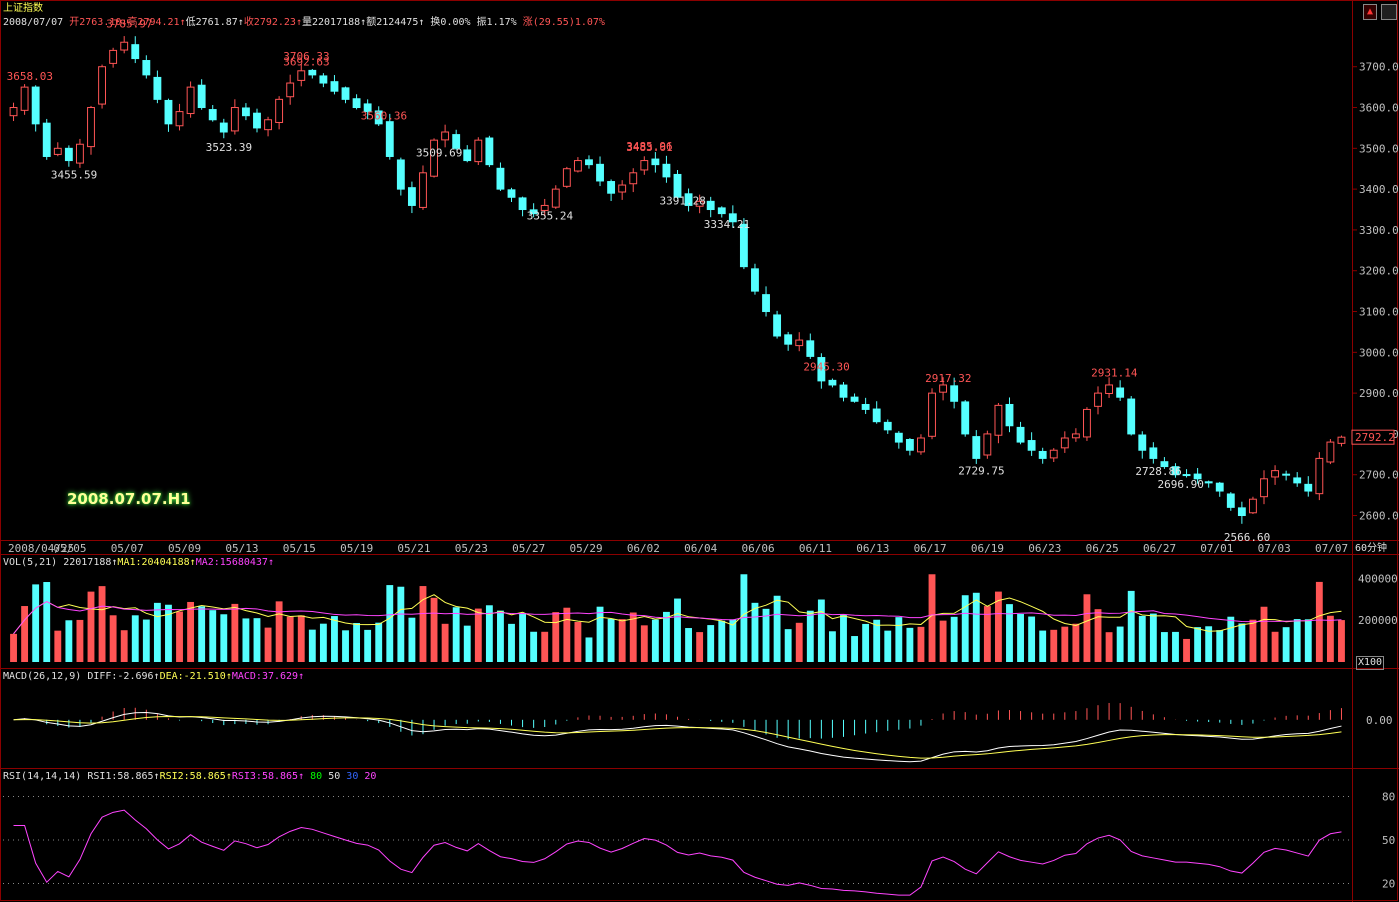 The height and width of the screenshot is (902, 1399). What do you see at coordinates (1371, 548) in the screenshot?
I see `period-label: 60分钟` at bounding box center [1371, 548].